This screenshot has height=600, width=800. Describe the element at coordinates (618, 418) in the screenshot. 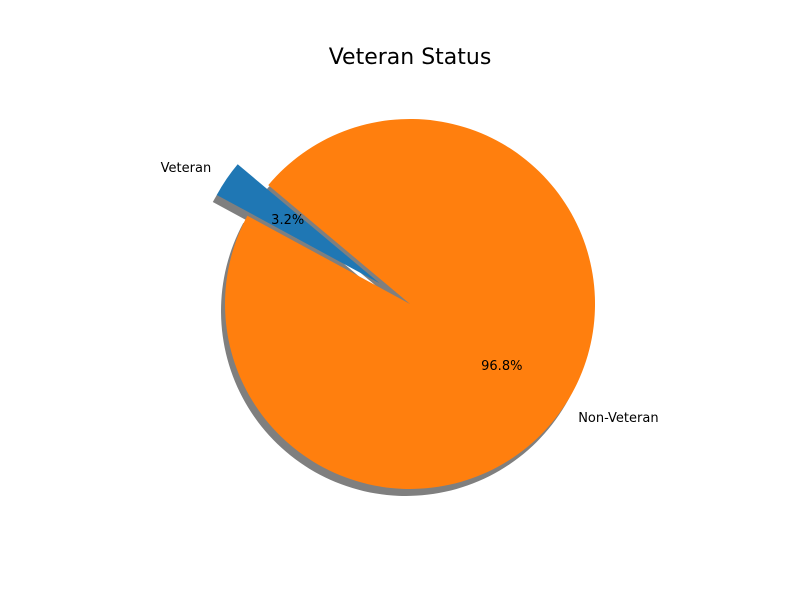

I see `slice-label-non-veteran: Non-Veteran` at that location.